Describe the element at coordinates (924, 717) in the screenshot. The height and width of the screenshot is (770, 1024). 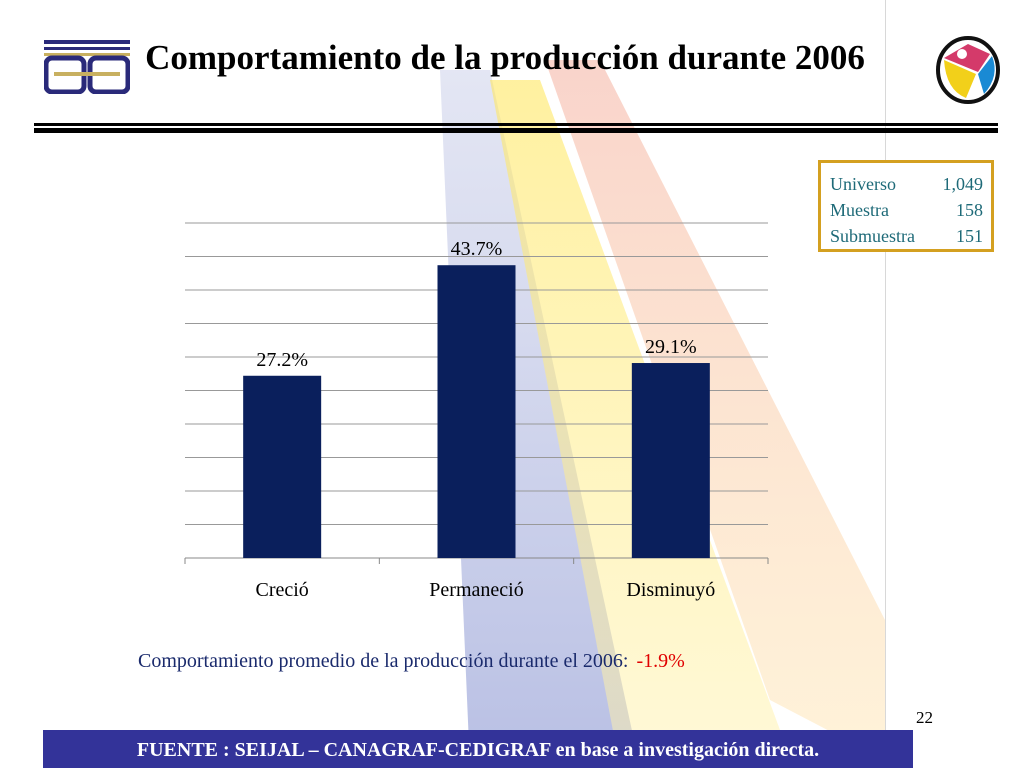
I see `page-number: 22` at that location.